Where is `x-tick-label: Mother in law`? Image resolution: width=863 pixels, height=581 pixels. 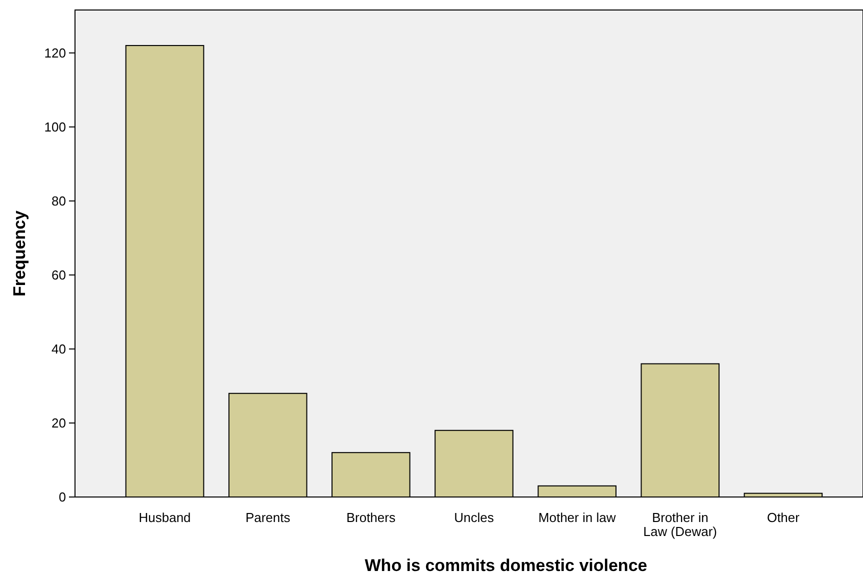 x-tick-label: Mother in law is located at coordinates (577, 517).